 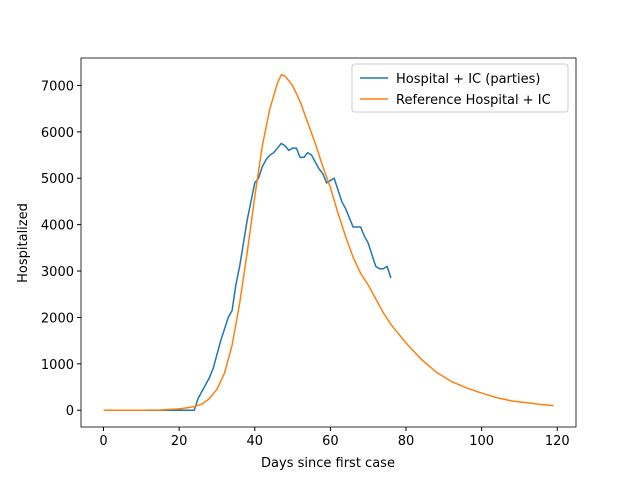 What do you see at coordinates (103, 441) in the screenshot?
I see `x-tick-label: 0` at bounding box center [103, 441].